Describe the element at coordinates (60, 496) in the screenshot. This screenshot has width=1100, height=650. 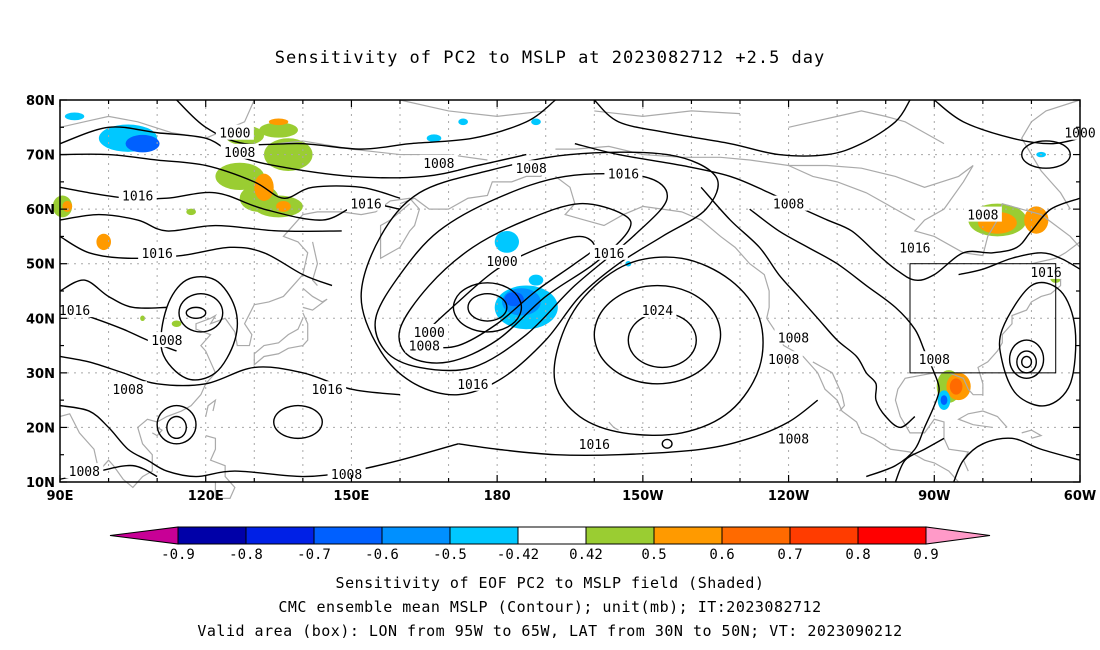
I see `longitude-label: 90E` at that location.